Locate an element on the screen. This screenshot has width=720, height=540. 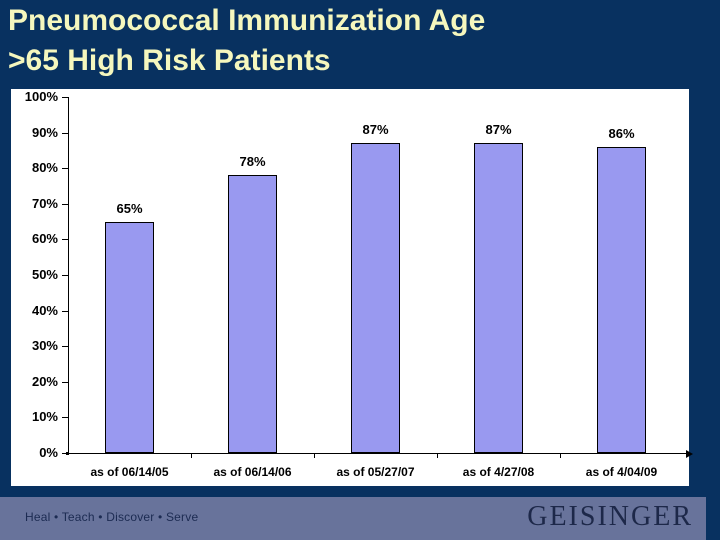
y-tick-label: 50% is located at coordinates (44, 274).